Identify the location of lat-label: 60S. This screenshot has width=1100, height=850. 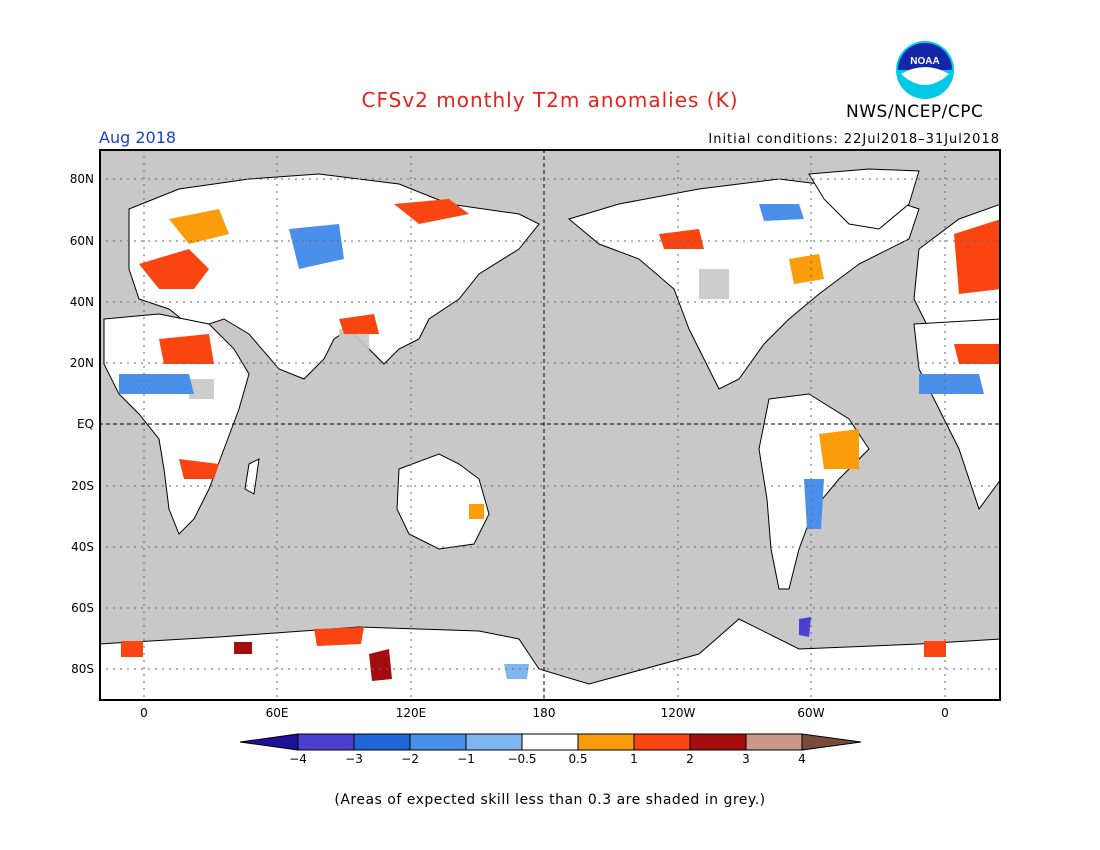
(82, 608).